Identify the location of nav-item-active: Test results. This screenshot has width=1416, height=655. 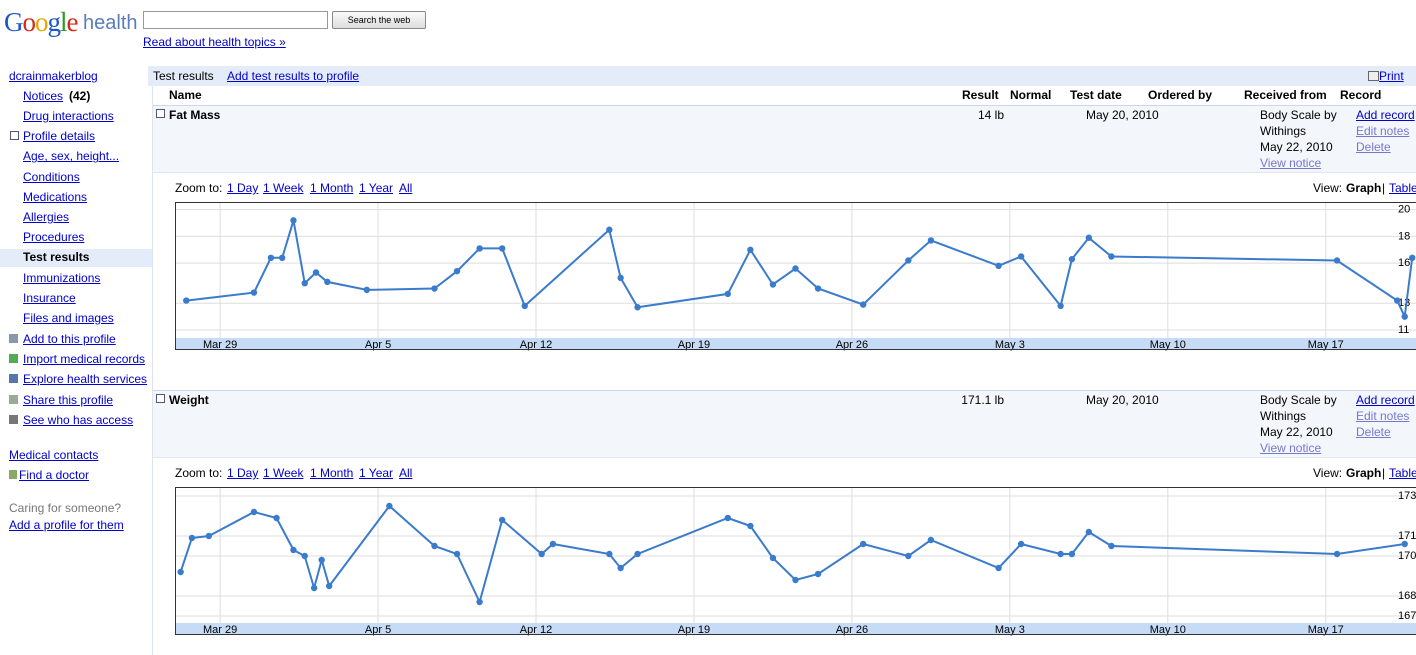
(56, 257).